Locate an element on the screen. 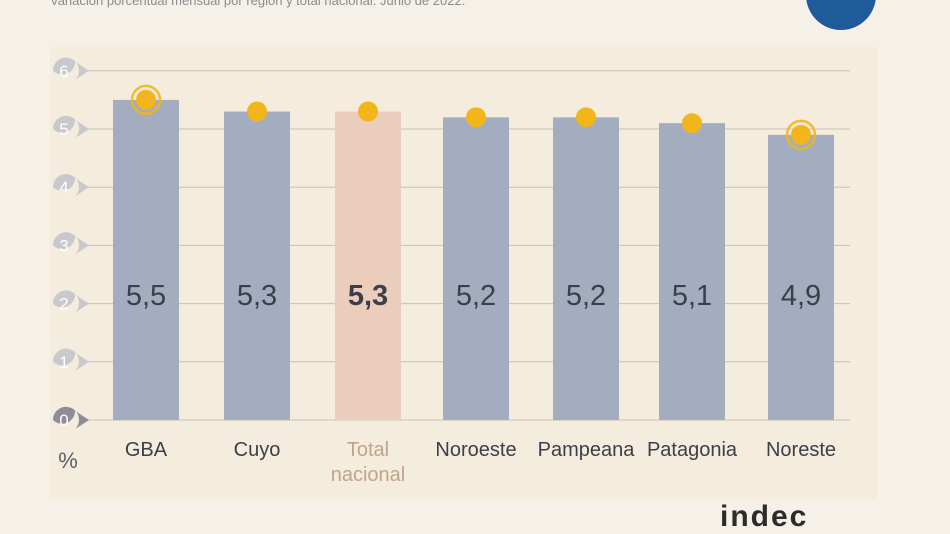 This screenshot has height=534, width=950. x-tick-label: Cuyo is located at coordinates (257, 450).